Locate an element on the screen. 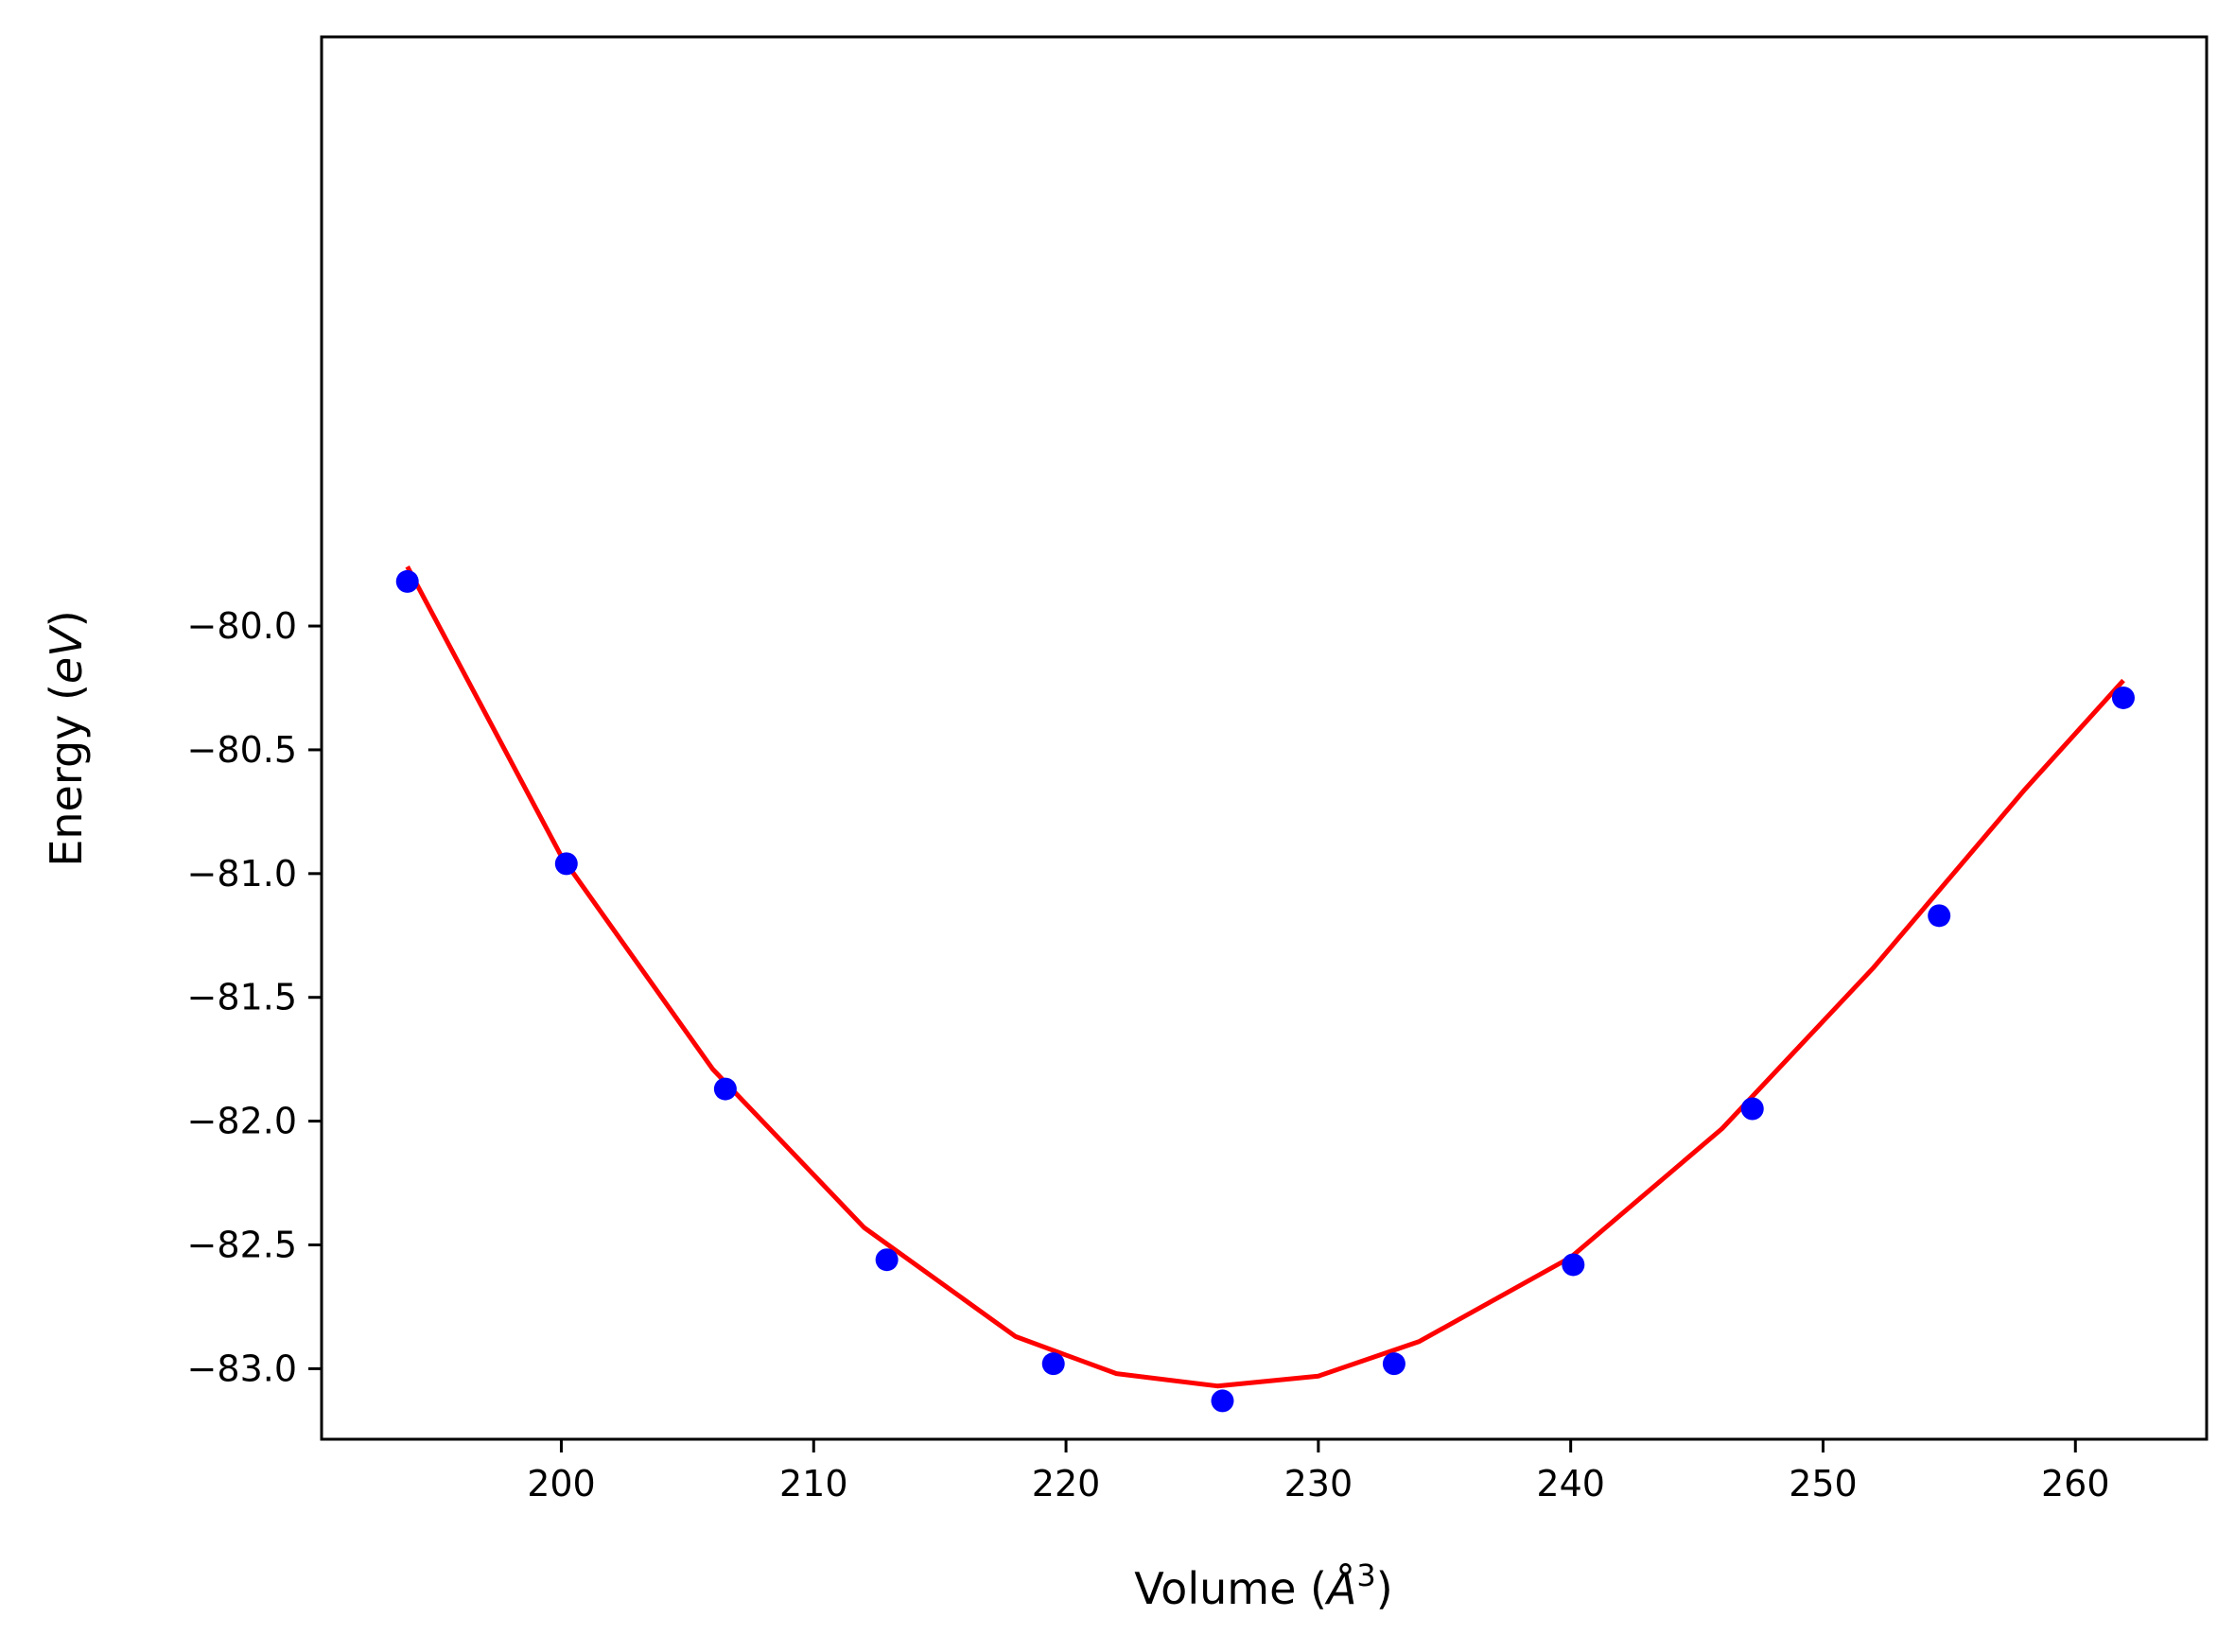 The width and height of the screenshot is (2235, 1652). x-tick-label: 220 is located at coordinates (1066, 1484).